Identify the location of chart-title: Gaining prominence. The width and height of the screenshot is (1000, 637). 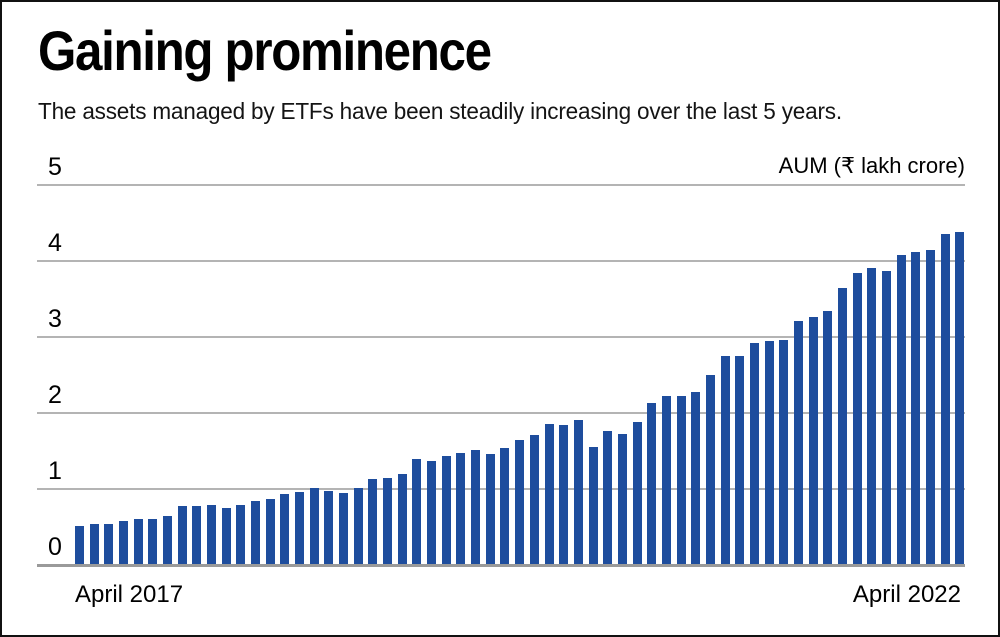
(265, 50).